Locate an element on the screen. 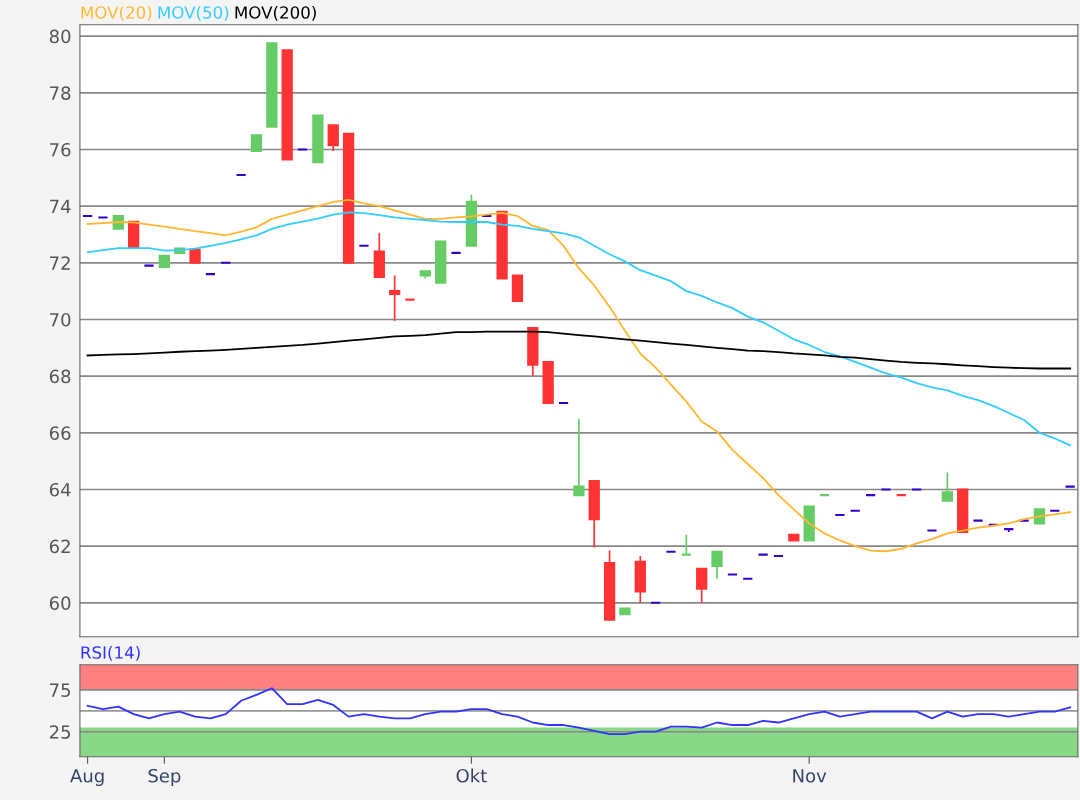 The height and width of the screenshot is (800, 1080). x-tick-label: Aug is located at coordinates (87, 778).